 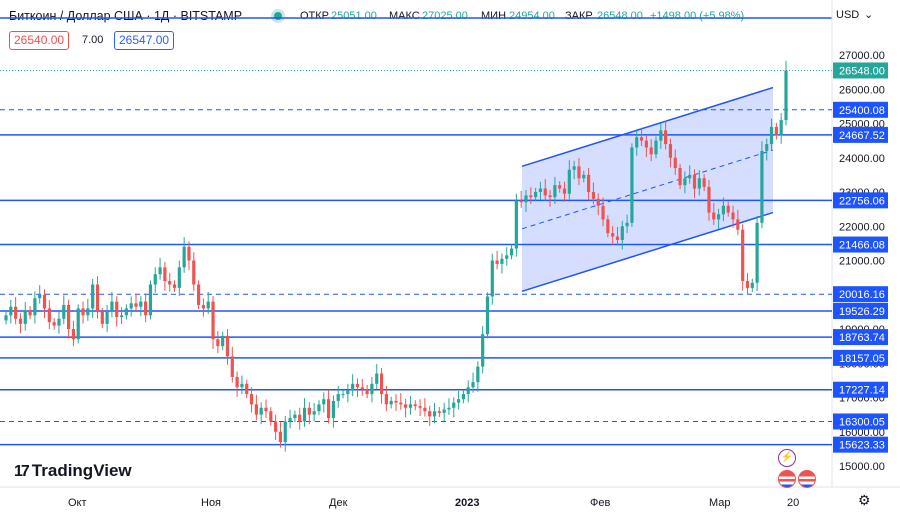 What do you see at coordinates (862, 312) in the screenshot?
I see `level-price-label: 19526.29` at bounding box center [862, 312].